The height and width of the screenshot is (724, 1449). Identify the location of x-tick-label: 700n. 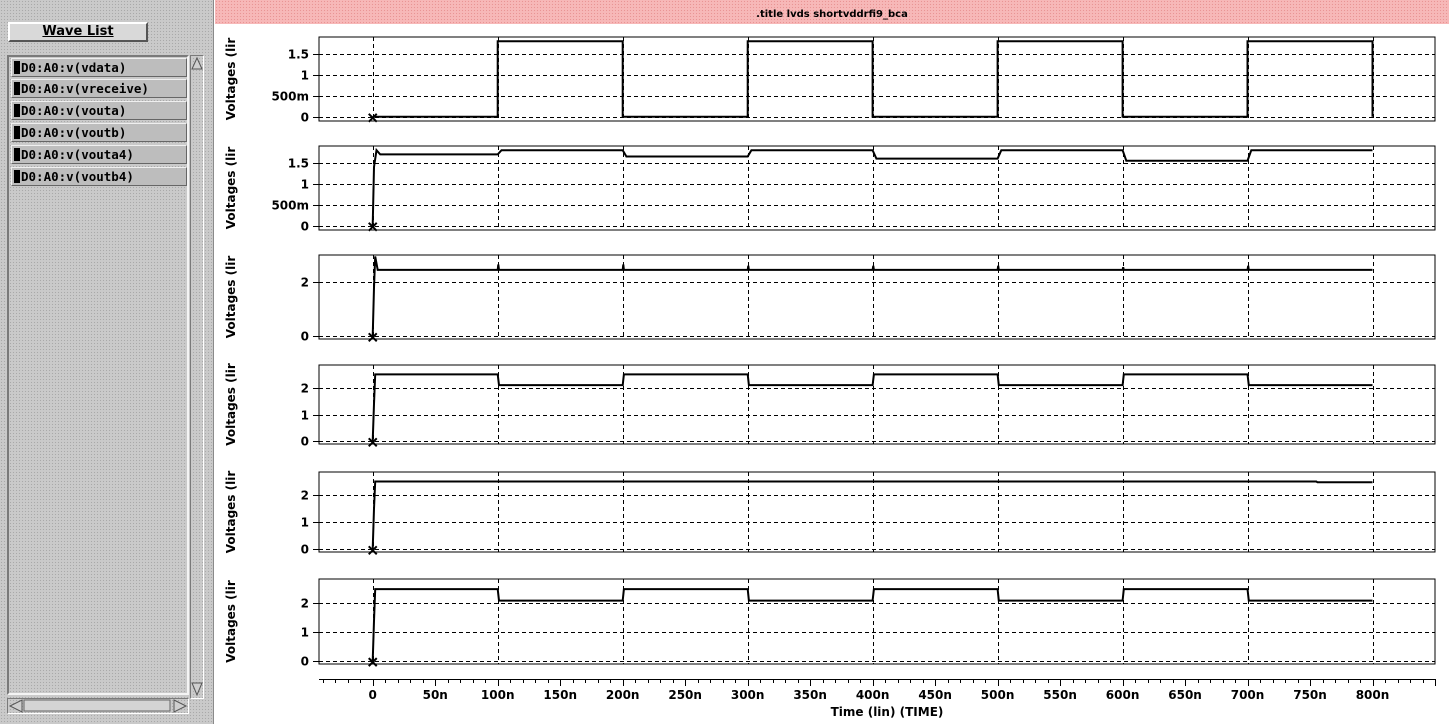
(1248, 695).